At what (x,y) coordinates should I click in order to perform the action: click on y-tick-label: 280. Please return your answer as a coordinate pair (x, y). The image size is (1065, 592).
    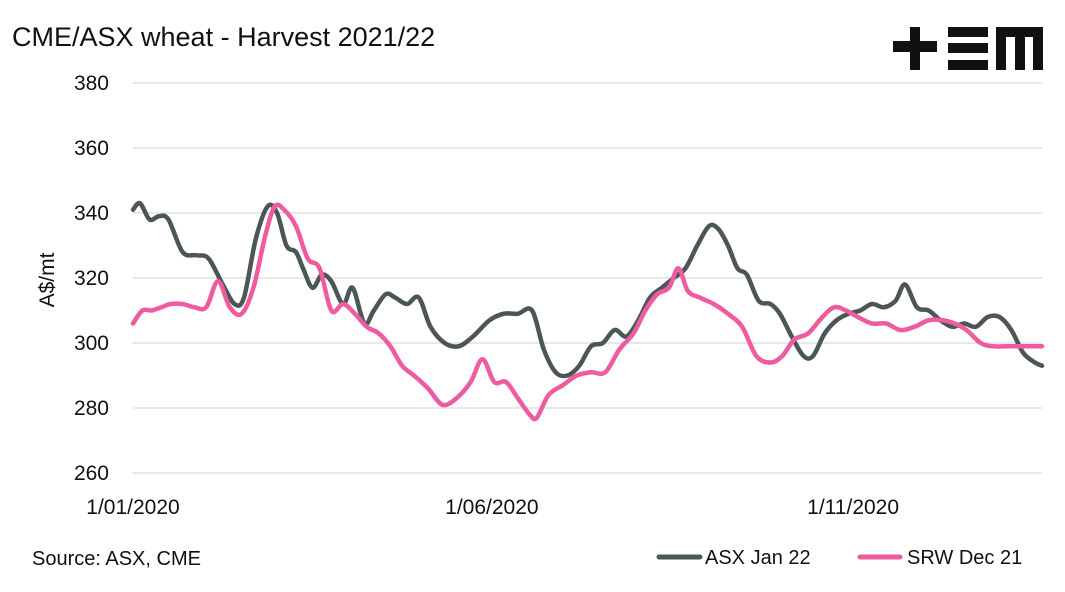
    Looking at the image, I should click on (91, 408).